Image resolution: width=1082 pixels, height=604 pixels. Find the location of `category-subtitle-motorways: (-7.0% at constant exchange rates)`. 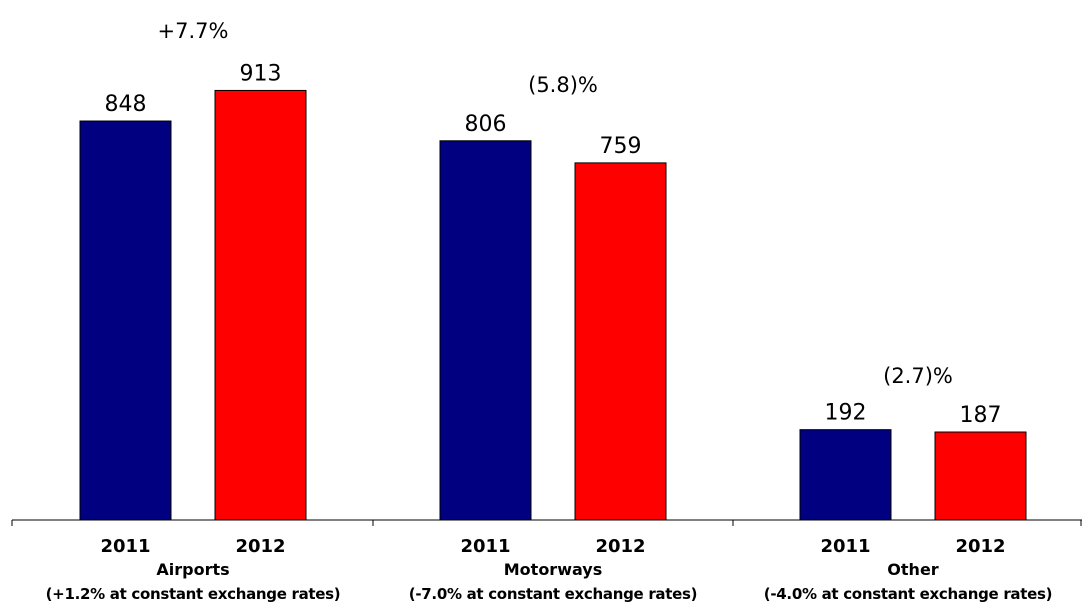

category-subtitle-motorways: (-7.0% at constant exchange rates) is located at coordinates (553, 594).